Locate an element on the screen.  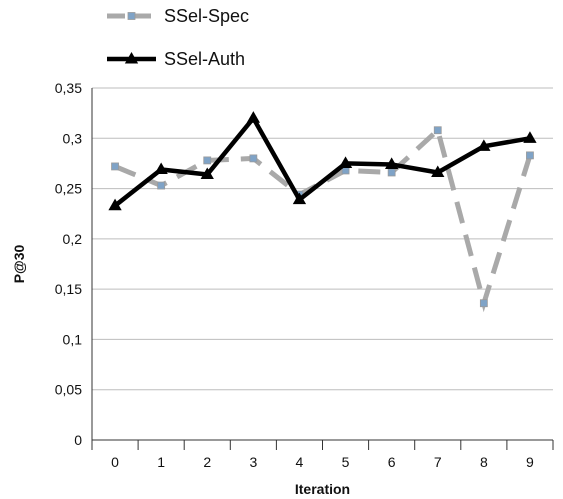
x-tick-label: 8 is located at coordinates (484, 462).